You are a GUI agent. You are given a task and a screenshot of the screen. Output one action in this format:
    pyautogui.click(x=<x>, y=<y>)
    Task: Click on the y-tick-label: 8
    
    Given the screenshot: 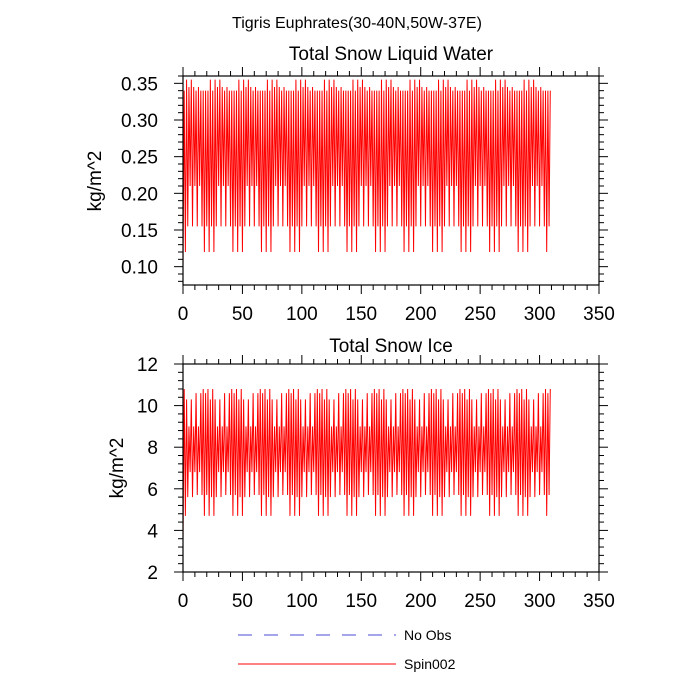 What is the action you would take?
    pyautogui.click(x=152, y=448)
    